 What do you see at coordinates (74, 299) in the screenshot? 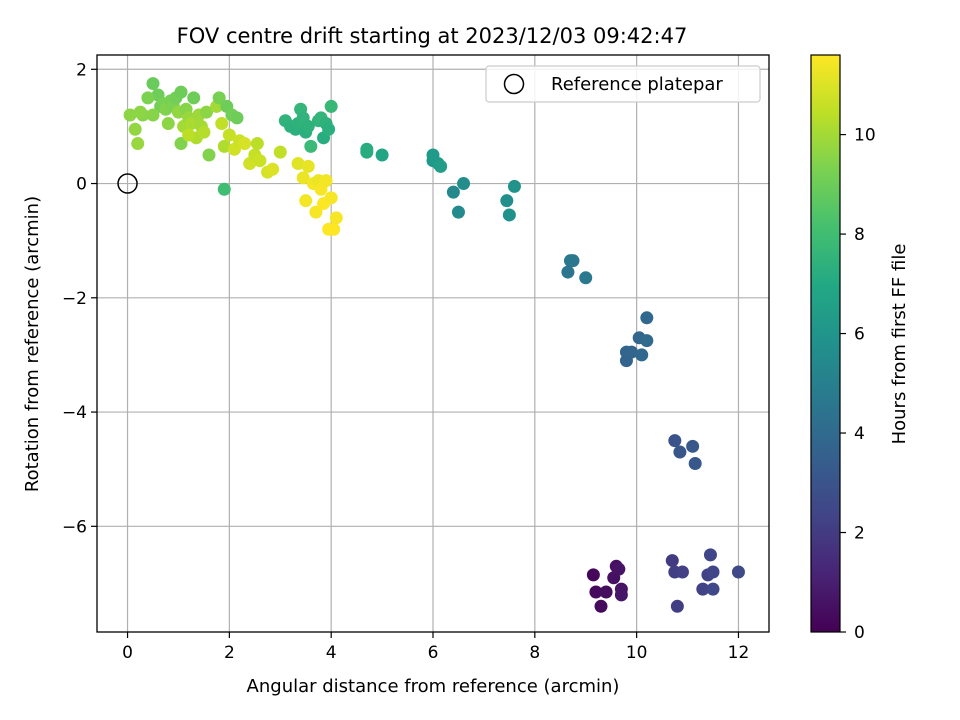
I see `y-tick-label: −2` at bounding box center [74, 299].